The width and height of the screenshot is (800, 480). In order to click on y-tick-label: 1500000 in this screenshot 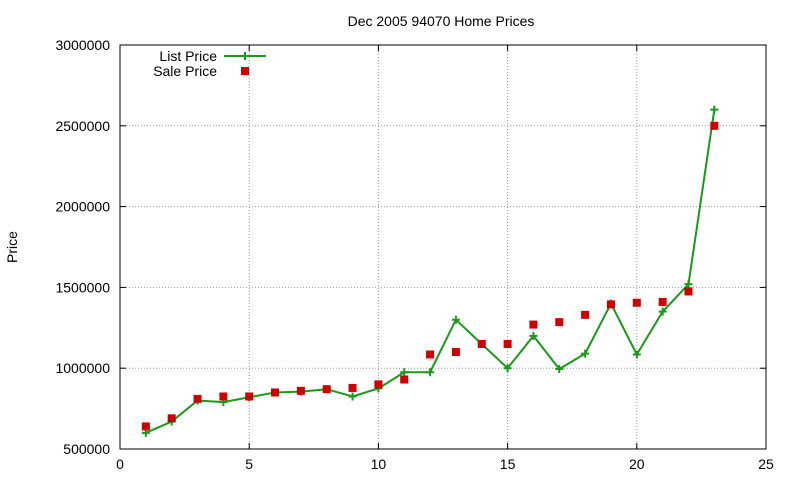, I will do `click(82, 287)`.